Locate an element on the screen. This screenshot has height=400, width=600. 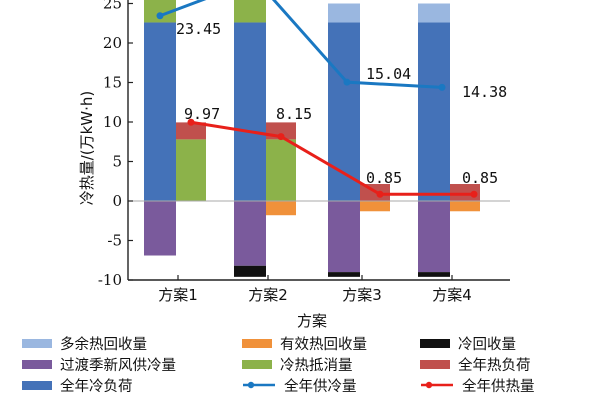
bar-冷热抵消量-top-方案1 is located at coordinates (160, 11).